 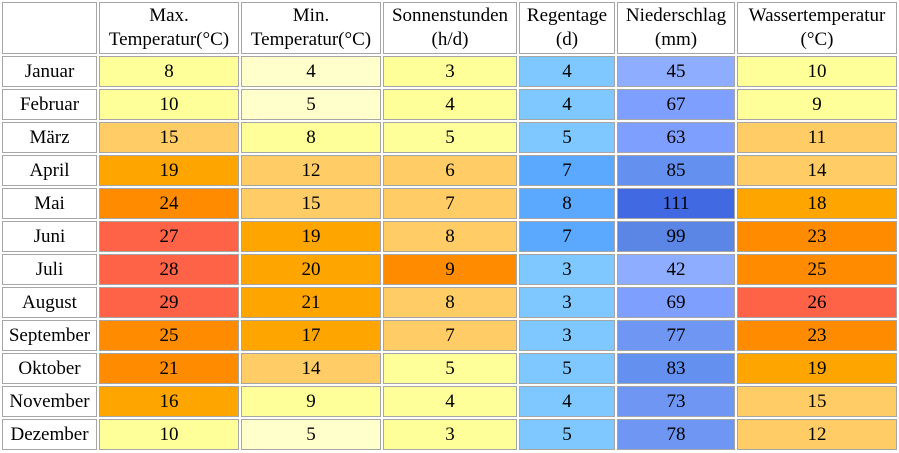 I want to click on min-temp-cell: 15, so click(x=311, y=203).